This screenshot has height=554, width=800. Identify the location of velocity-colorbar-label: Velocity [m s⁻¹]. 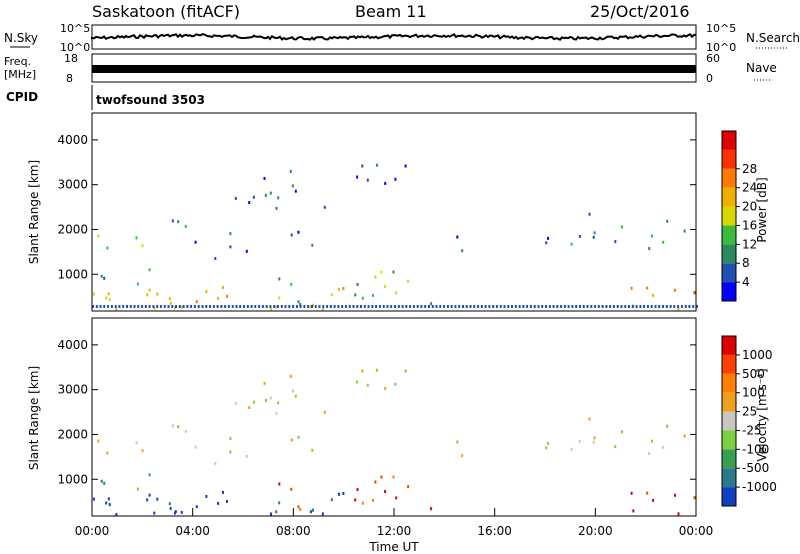
(762, 414).